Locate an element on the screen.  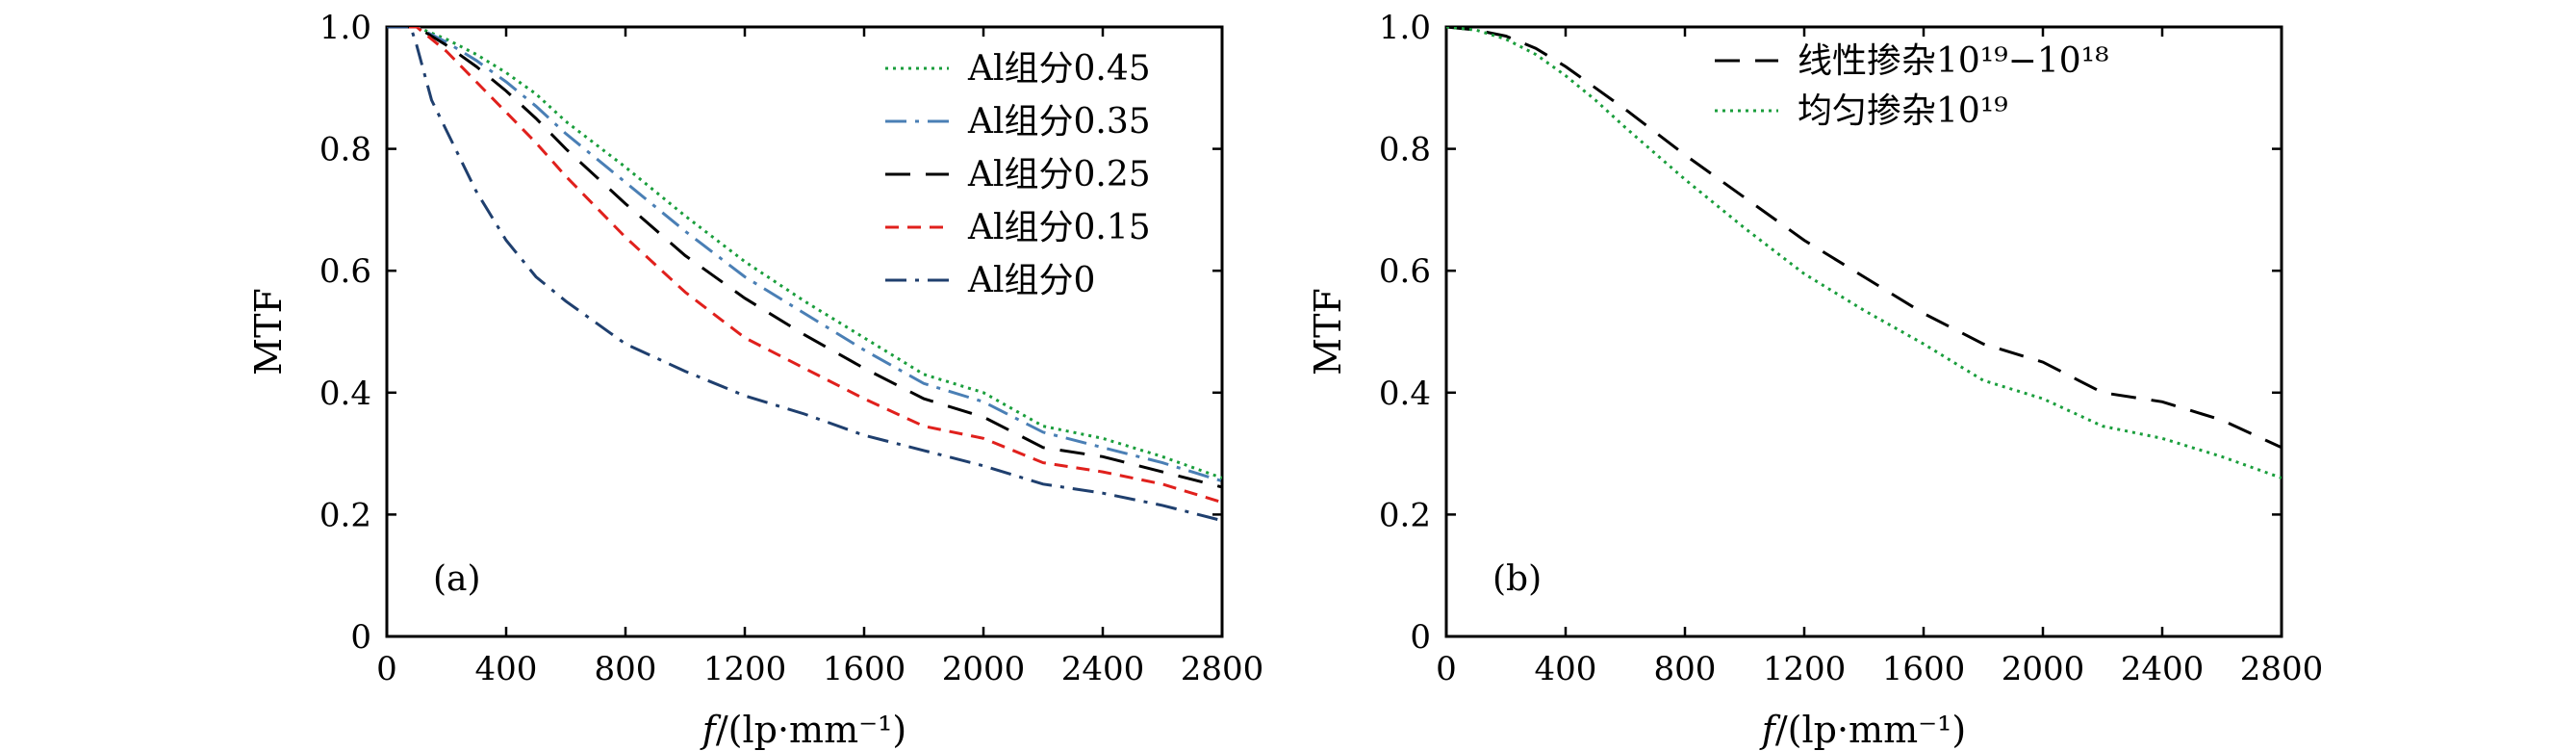
legend-label: Al组分0 is located at coordinates (1031, 280).